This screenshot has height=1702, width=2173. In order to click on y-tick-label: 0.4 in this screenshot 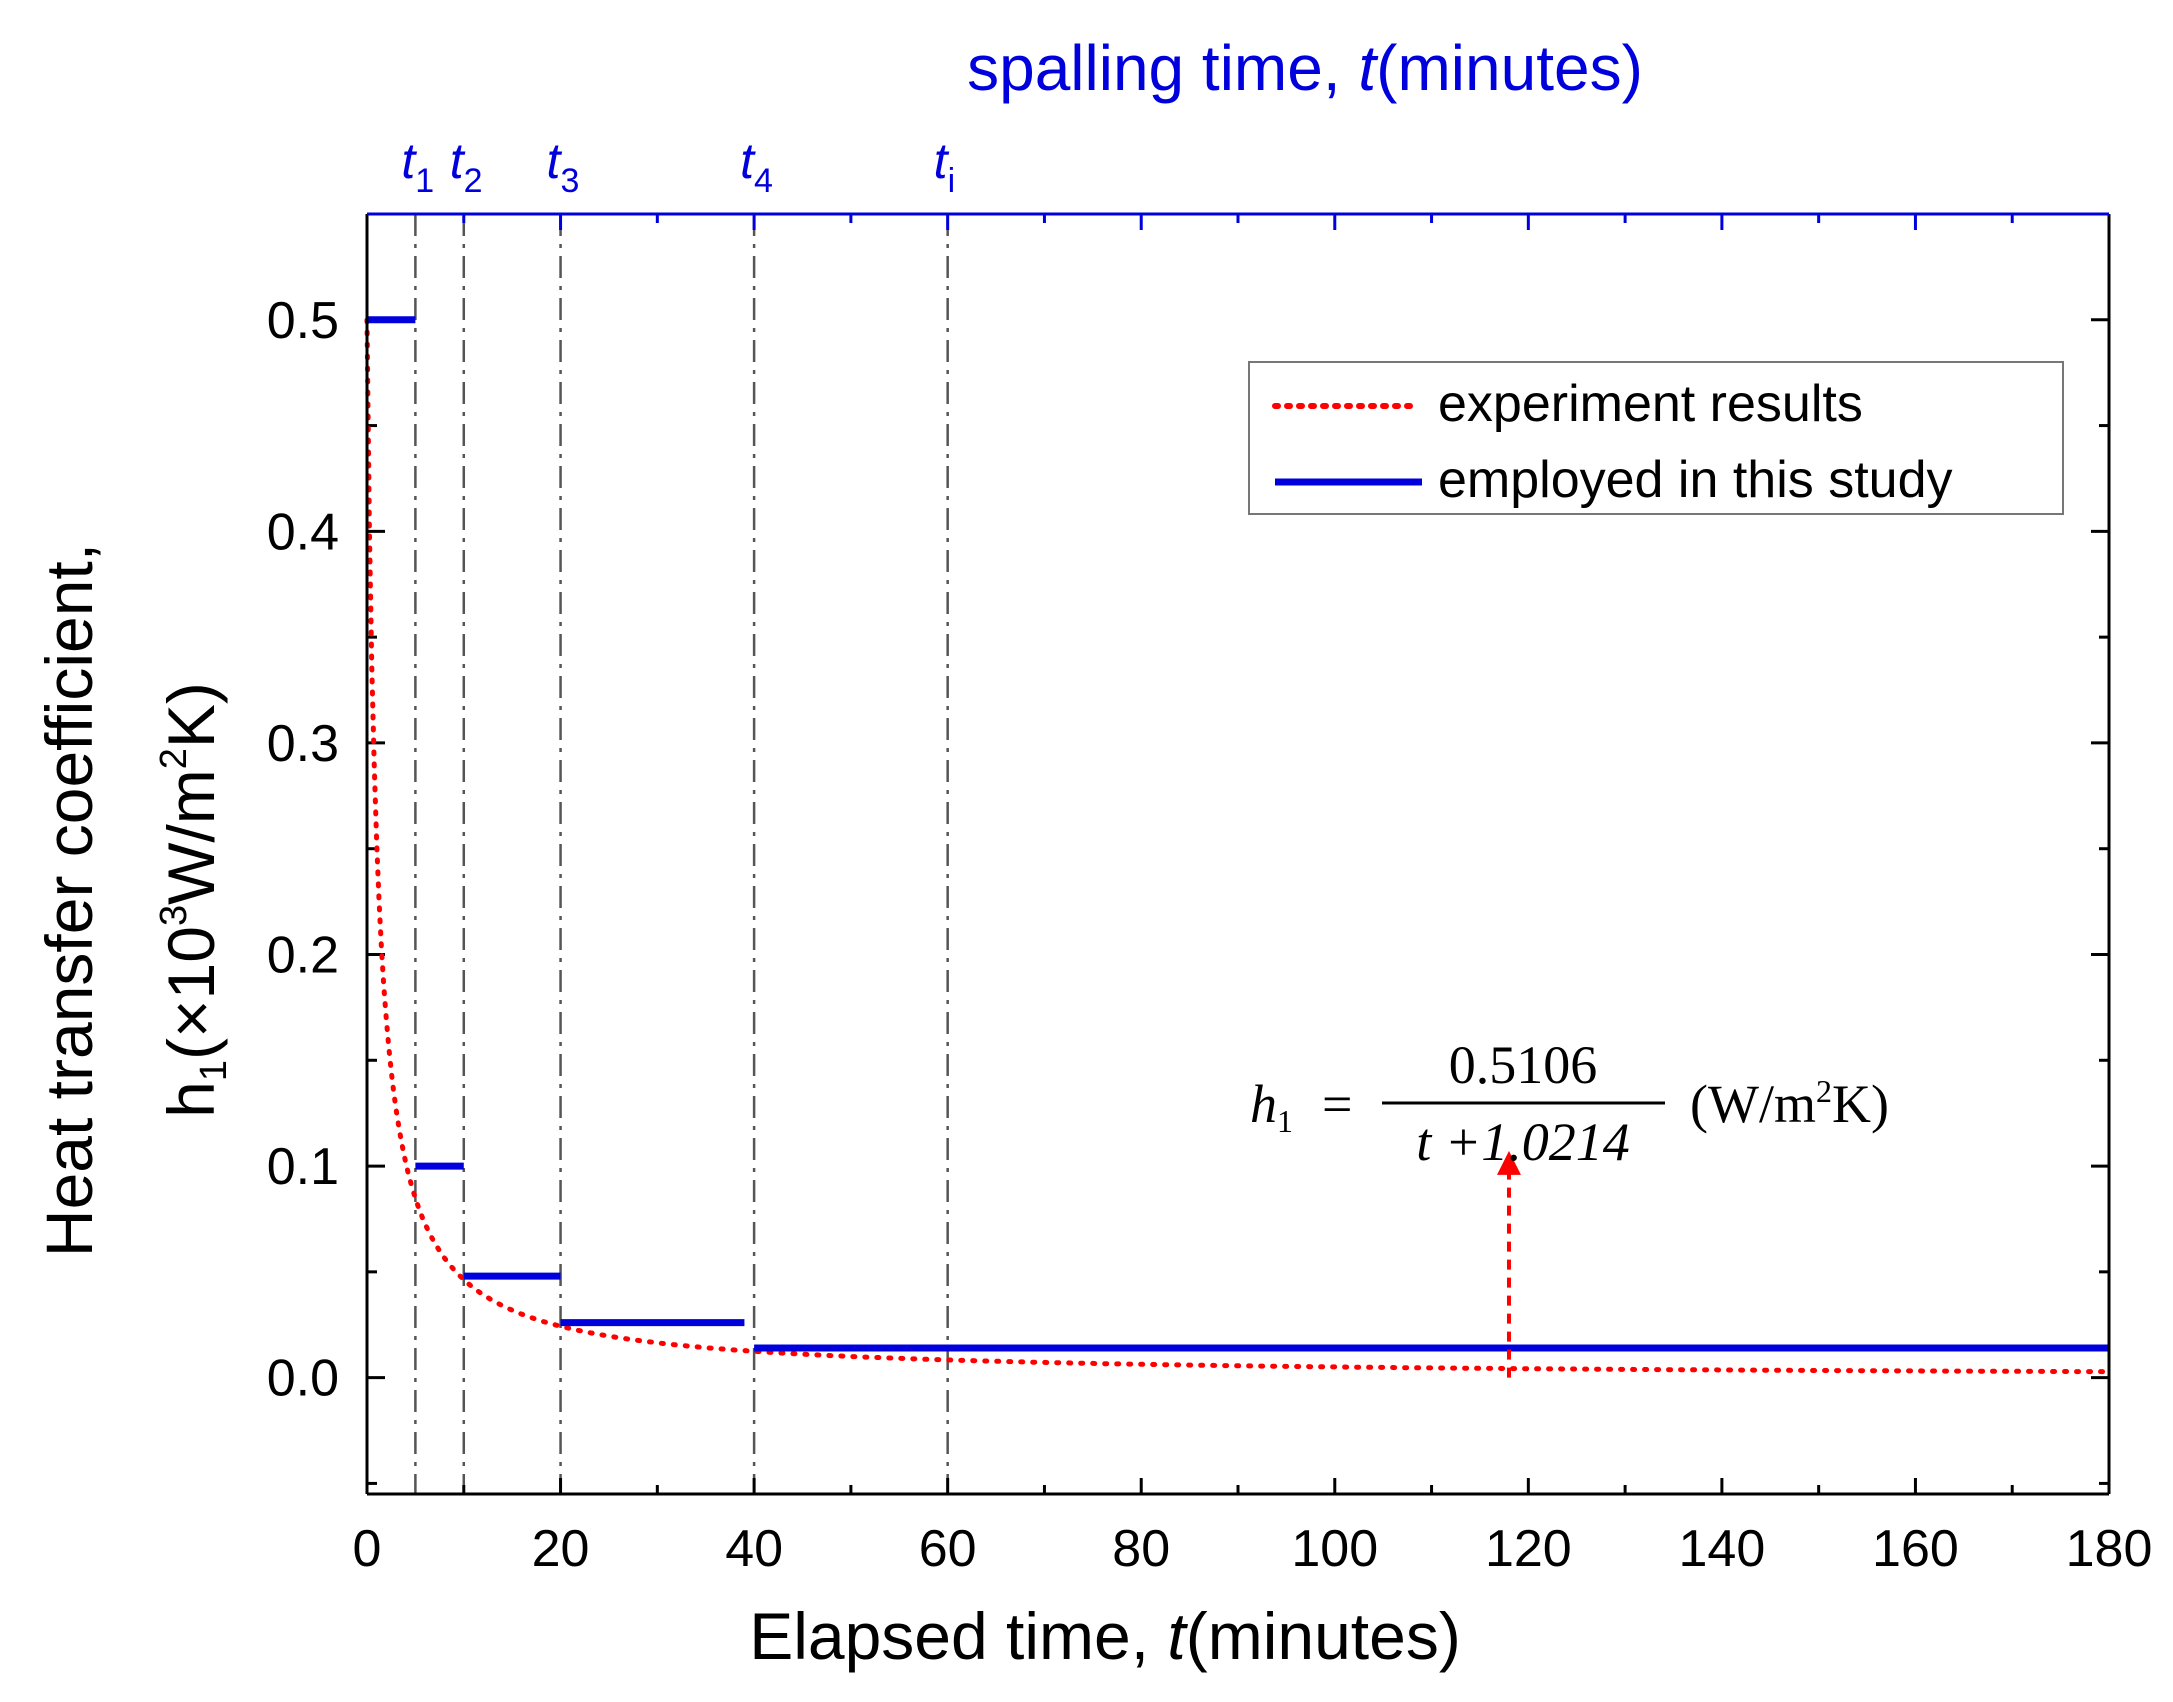, I will do `click(303, 532)`.